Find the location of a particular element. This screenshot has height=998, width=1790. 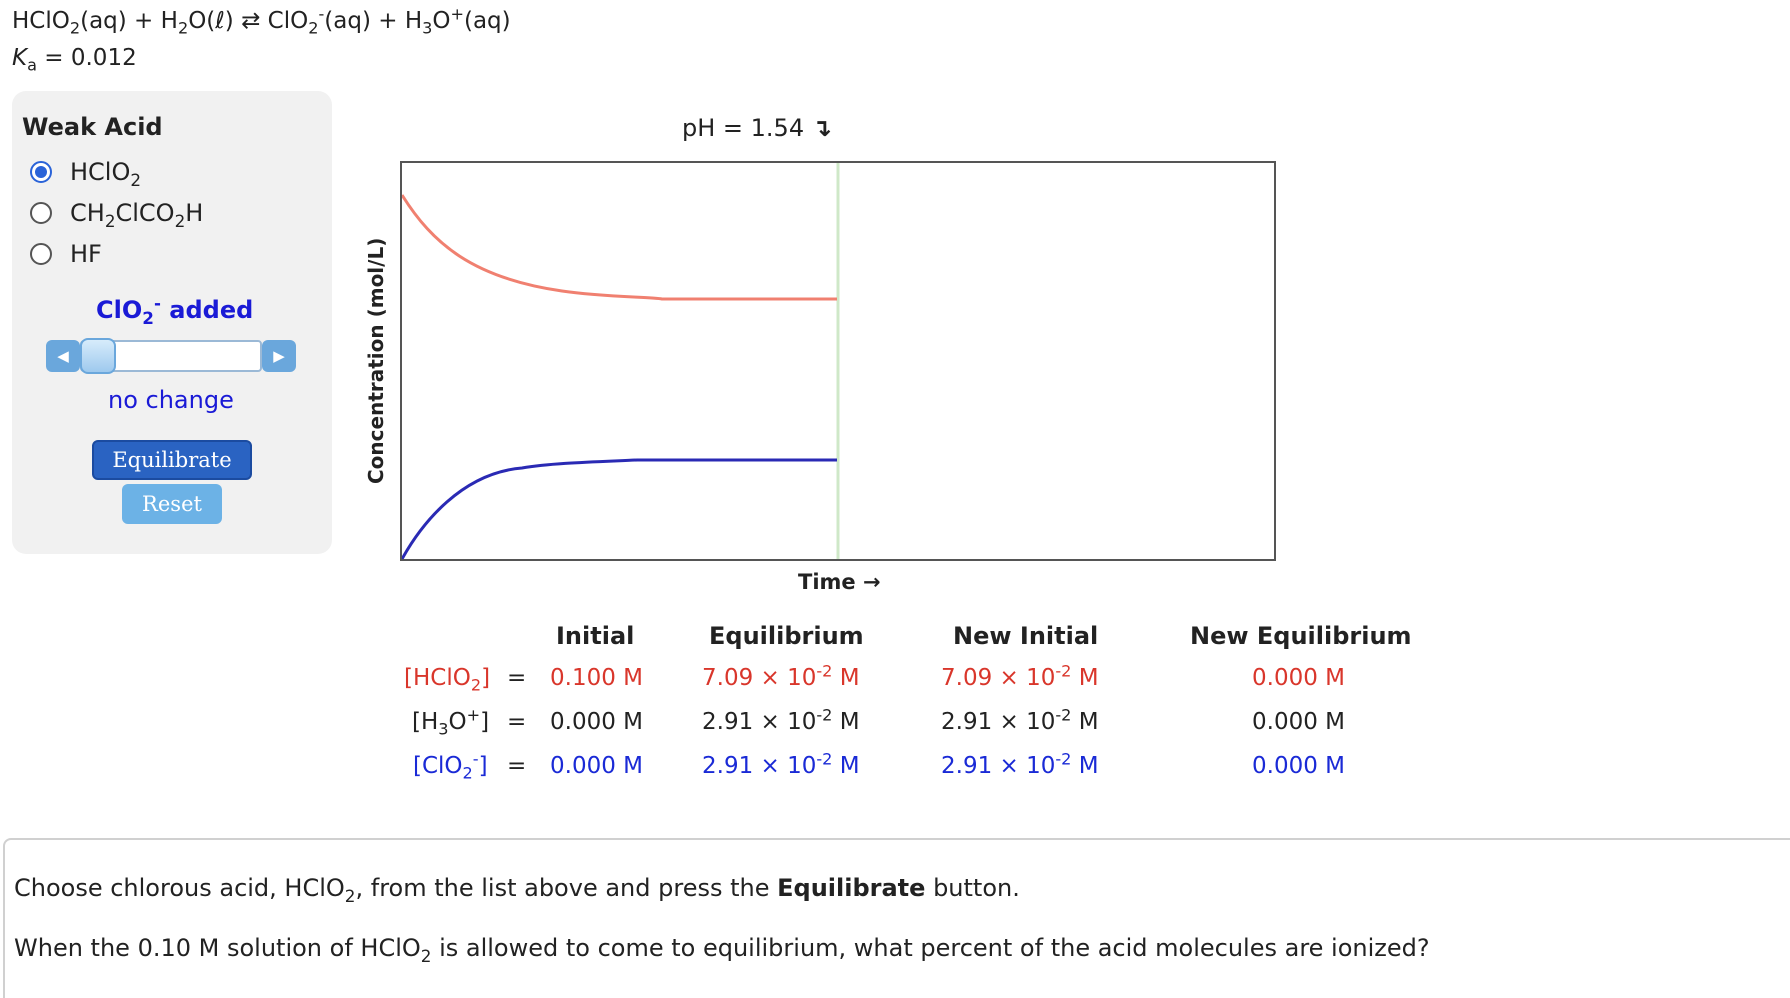

row-label-hclo2: [HClO2] is located at coordinates (447, 680).